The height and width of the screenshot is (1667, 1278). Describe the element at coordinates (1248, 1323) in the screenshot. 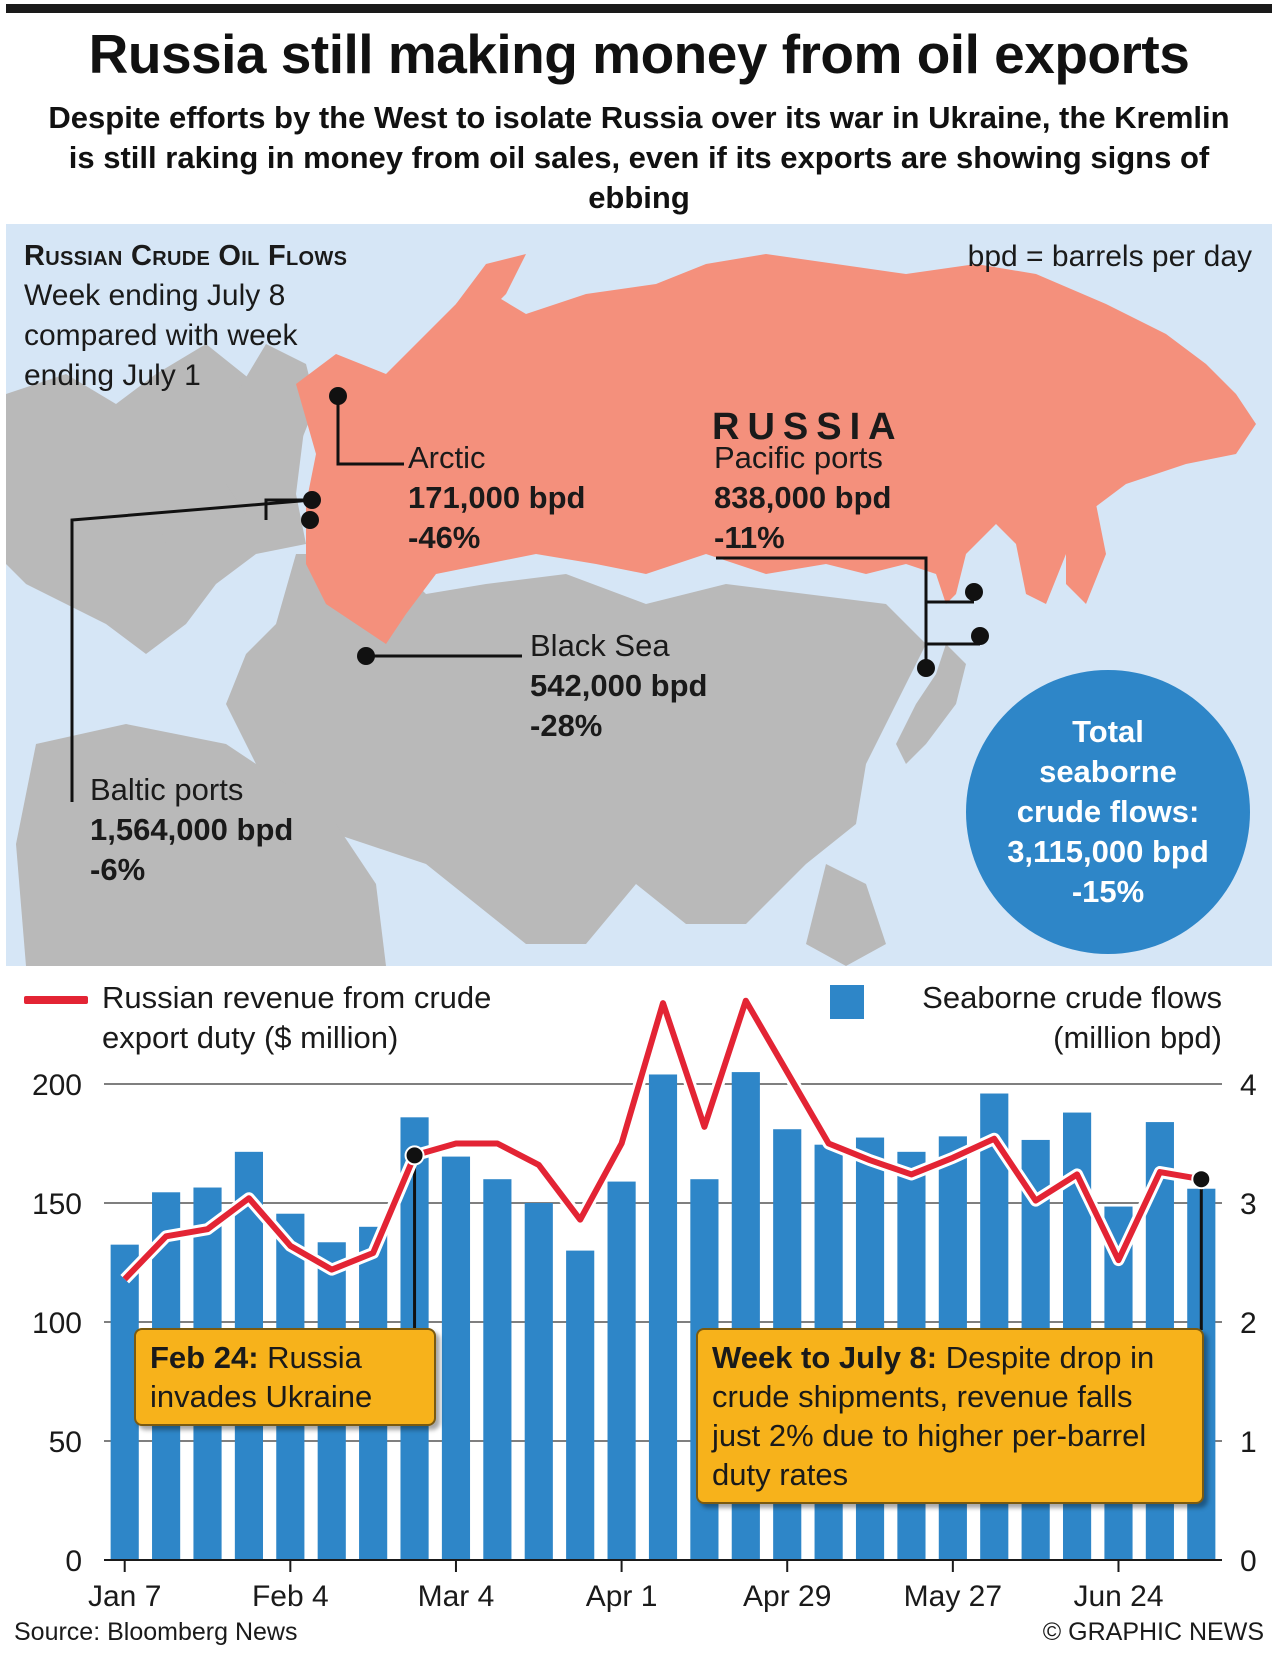

I see `y-tick-right: 2` at that location.